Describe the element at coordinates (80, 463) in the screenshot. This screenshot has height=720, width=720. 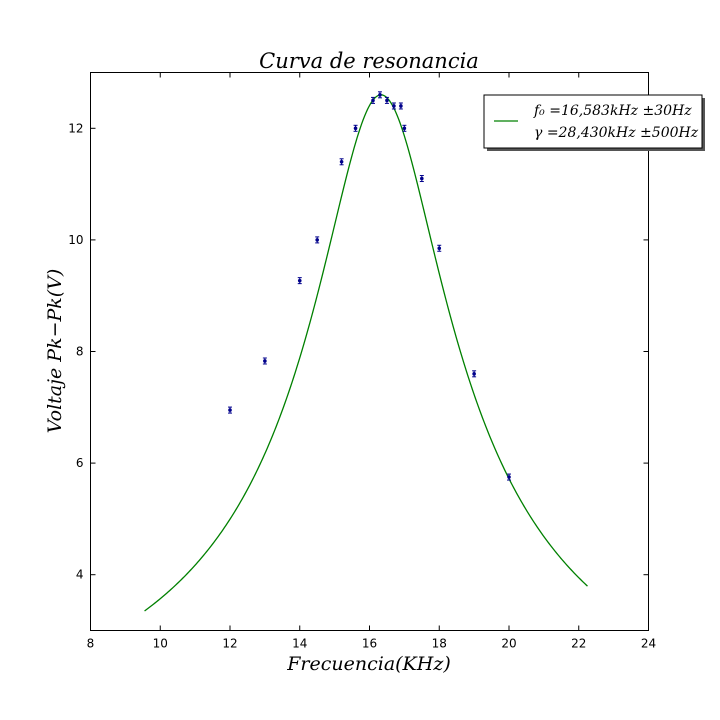
I see `y-tick-label: 6` at that location.